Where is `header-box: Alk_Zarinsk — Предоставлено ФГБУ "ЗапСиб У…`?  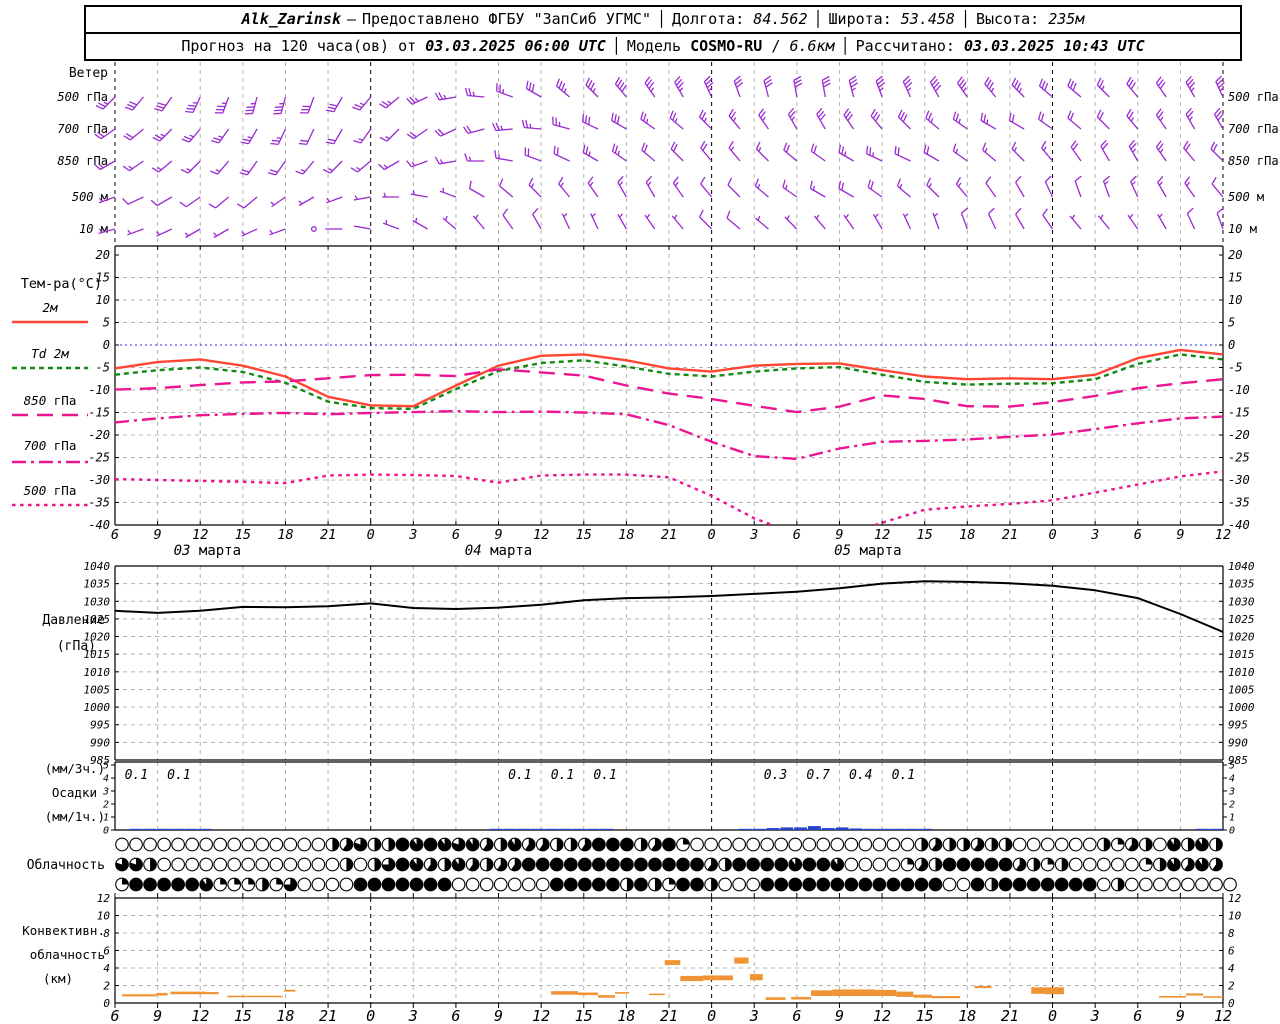
header-box: Alk_Zarinsk — Предоставлено ФГБУ "ЗапСиб У… is located at coordinates (663, 33).